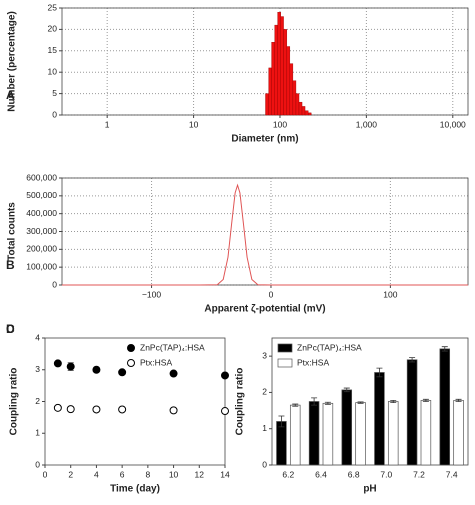 Image resolution: width=475 pixels, height=505 pixels. Describe the element at coordinates (200, 474) in the screenshot. I see `x-tick-label: 12` at that location.